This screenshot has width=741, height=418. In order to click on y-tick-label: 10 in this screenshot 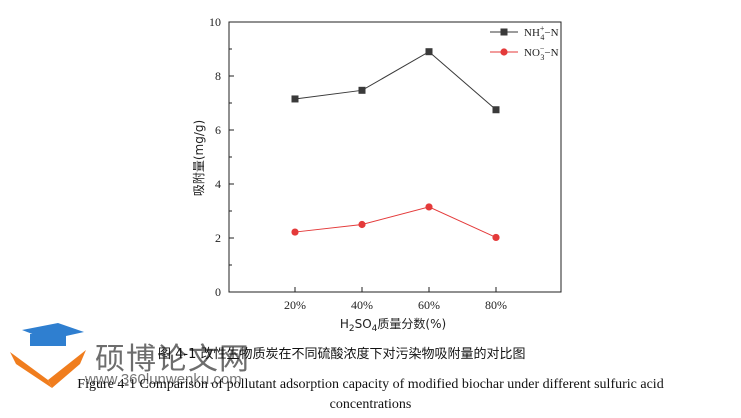, I will do `click(215, 22)`.